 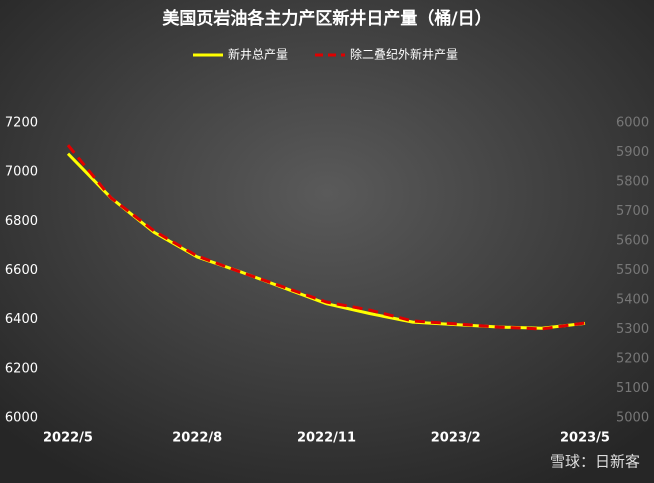 What do you see at coordinates (632, 388) in the screenshot?
I see `y2-tick-label: 5100` at bounding box center [632, 388].